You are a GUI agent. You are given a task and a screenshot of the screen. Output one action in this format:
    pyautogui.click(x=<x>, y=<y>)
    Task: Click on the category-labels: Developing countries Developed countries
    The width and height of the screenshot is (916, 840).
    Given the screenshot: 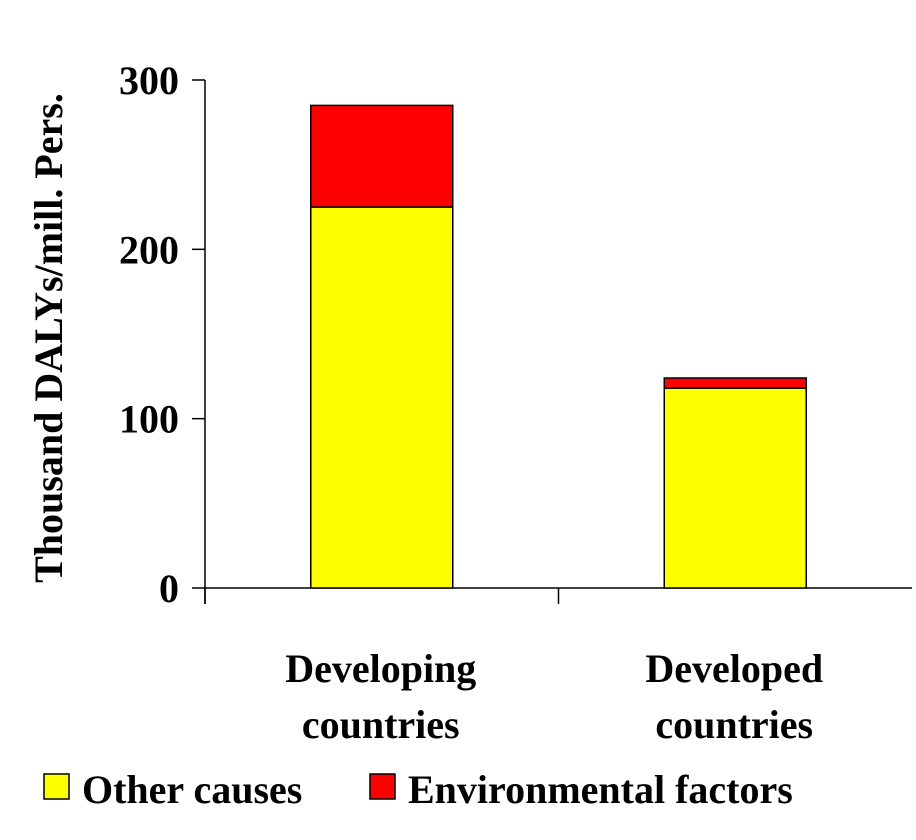 What is the action you would take?
    pyautogui.click(x=554, y=696)
    